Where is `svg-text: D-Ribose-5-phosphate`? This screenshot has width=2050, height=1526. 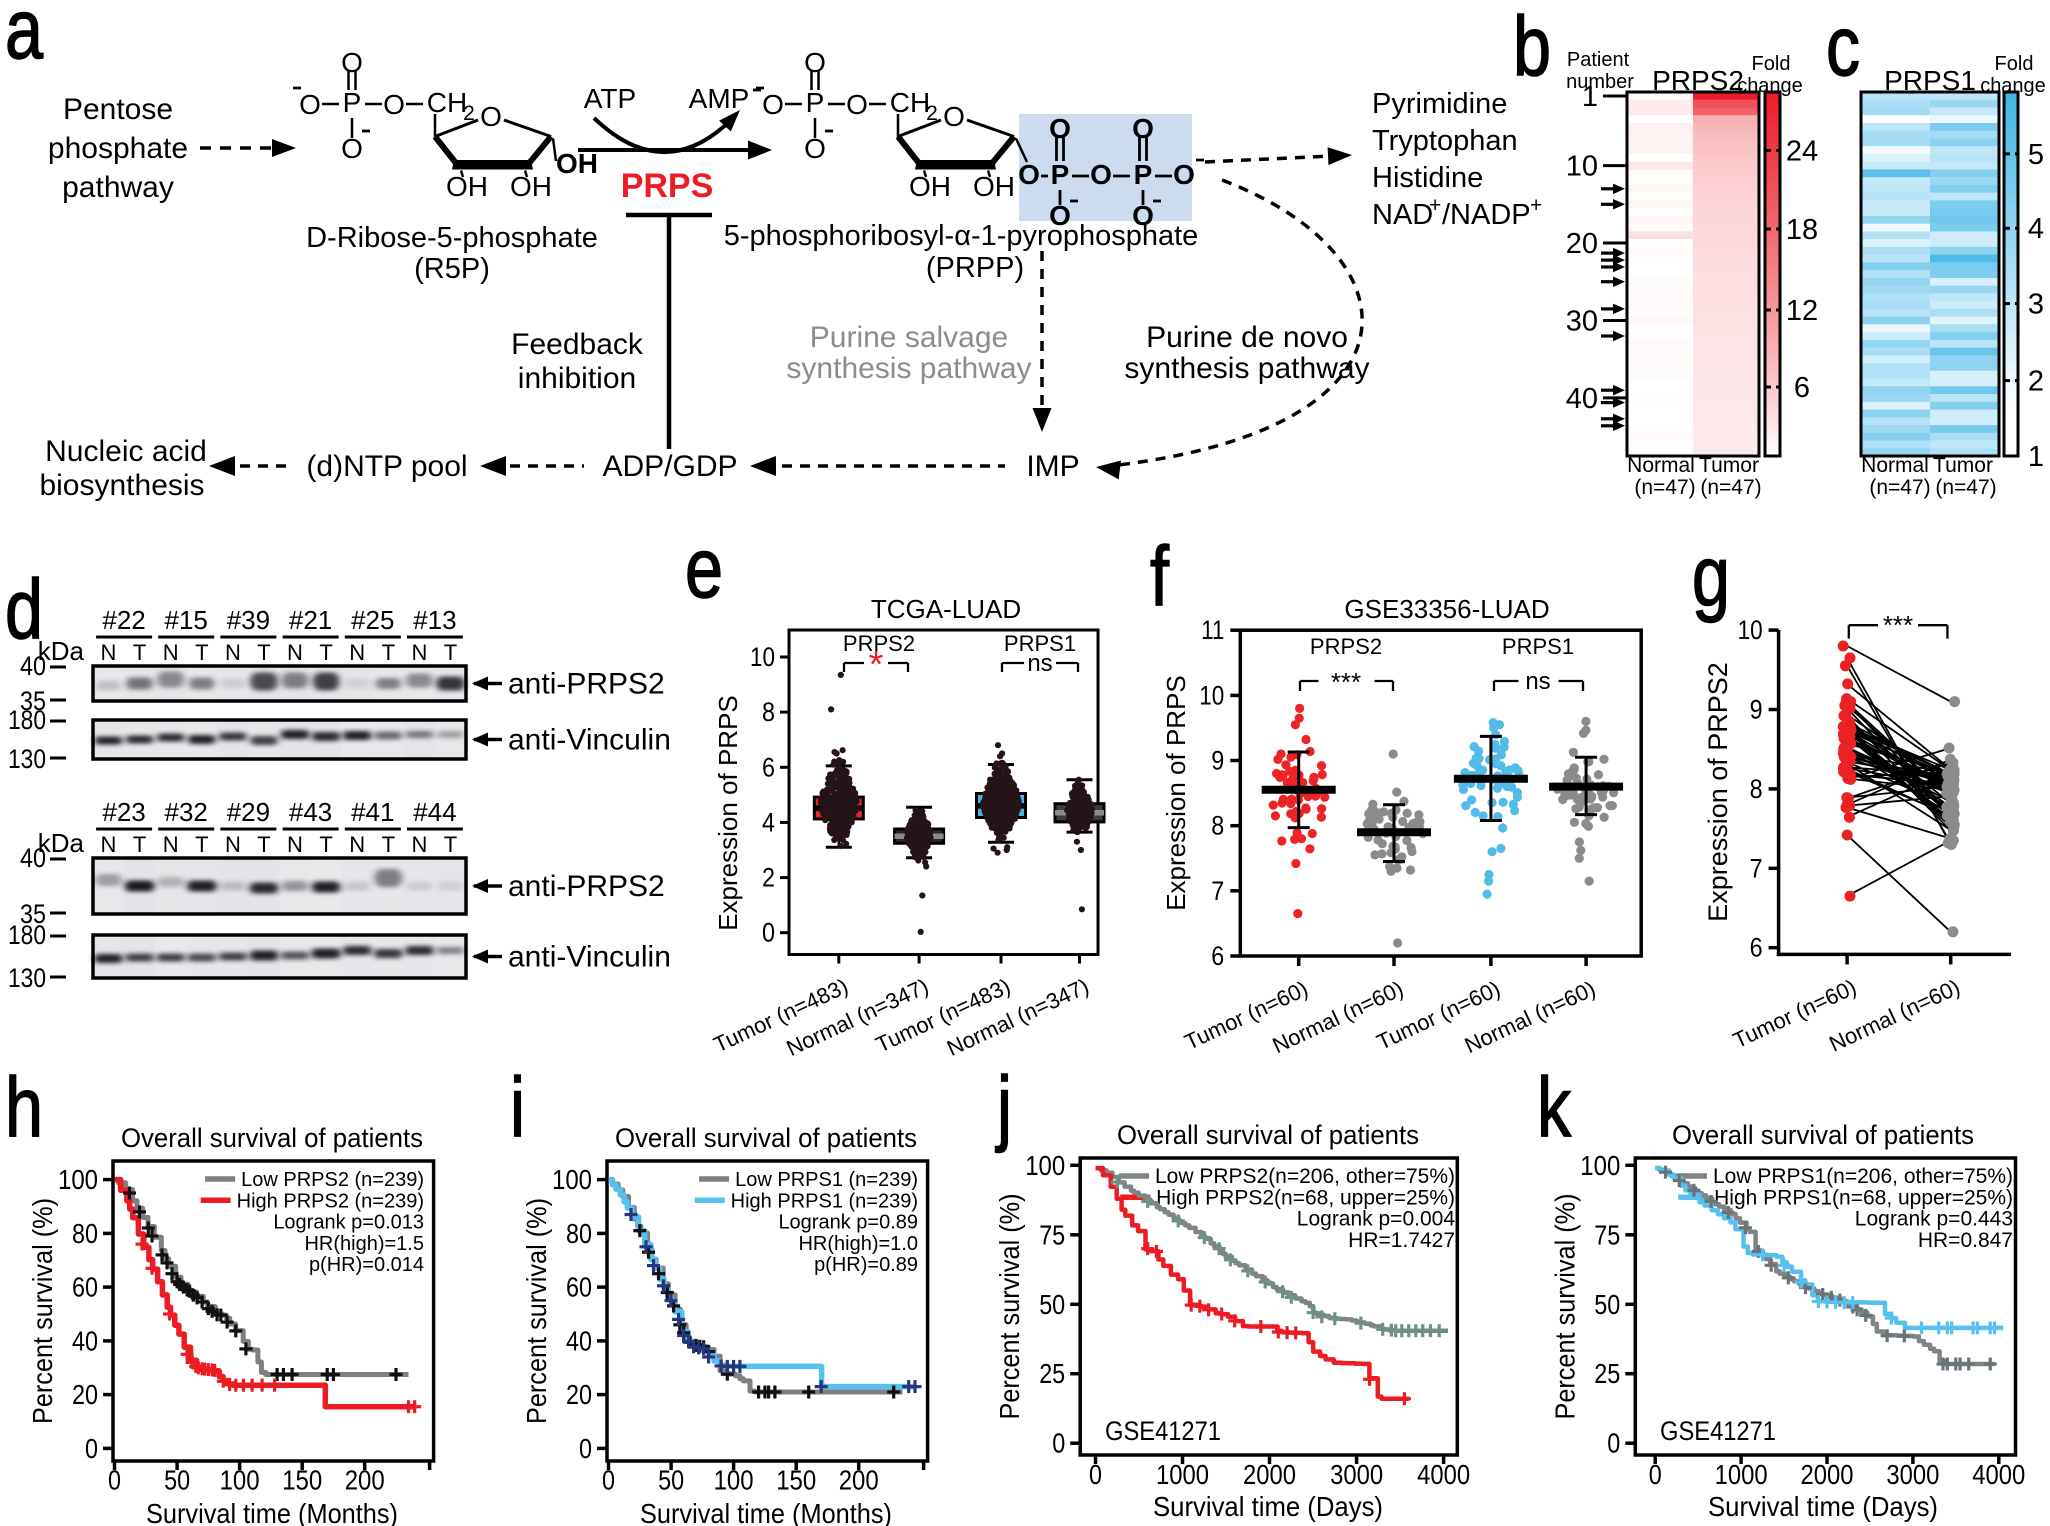
svg-text: D-Ribose-5-phosphate is located at coordinates (452, 238).